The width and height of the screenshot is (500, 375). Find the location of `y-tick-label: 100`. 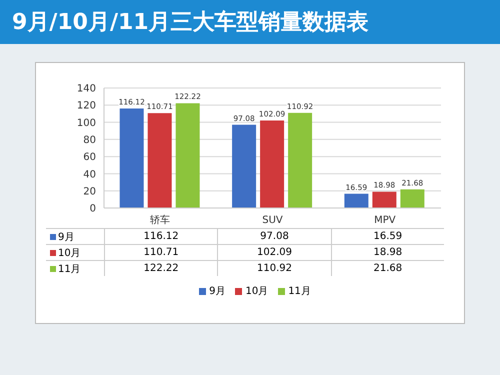

y-tick-label: 100 is located at coordinates (86, 123).